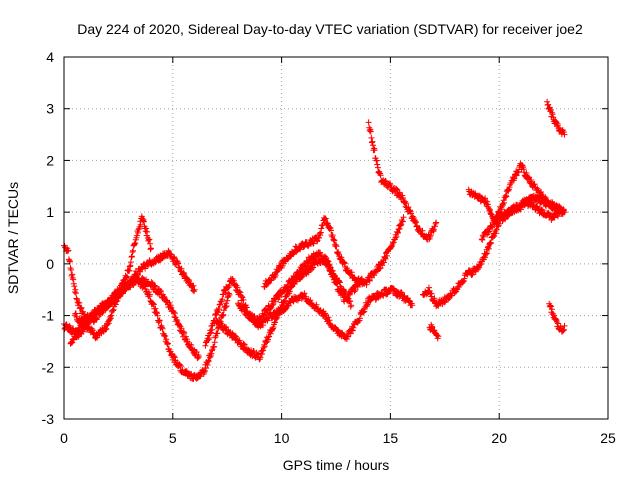 The image size is (640, 480). I want to click on x-tick-label: 20, so click(499, 438).